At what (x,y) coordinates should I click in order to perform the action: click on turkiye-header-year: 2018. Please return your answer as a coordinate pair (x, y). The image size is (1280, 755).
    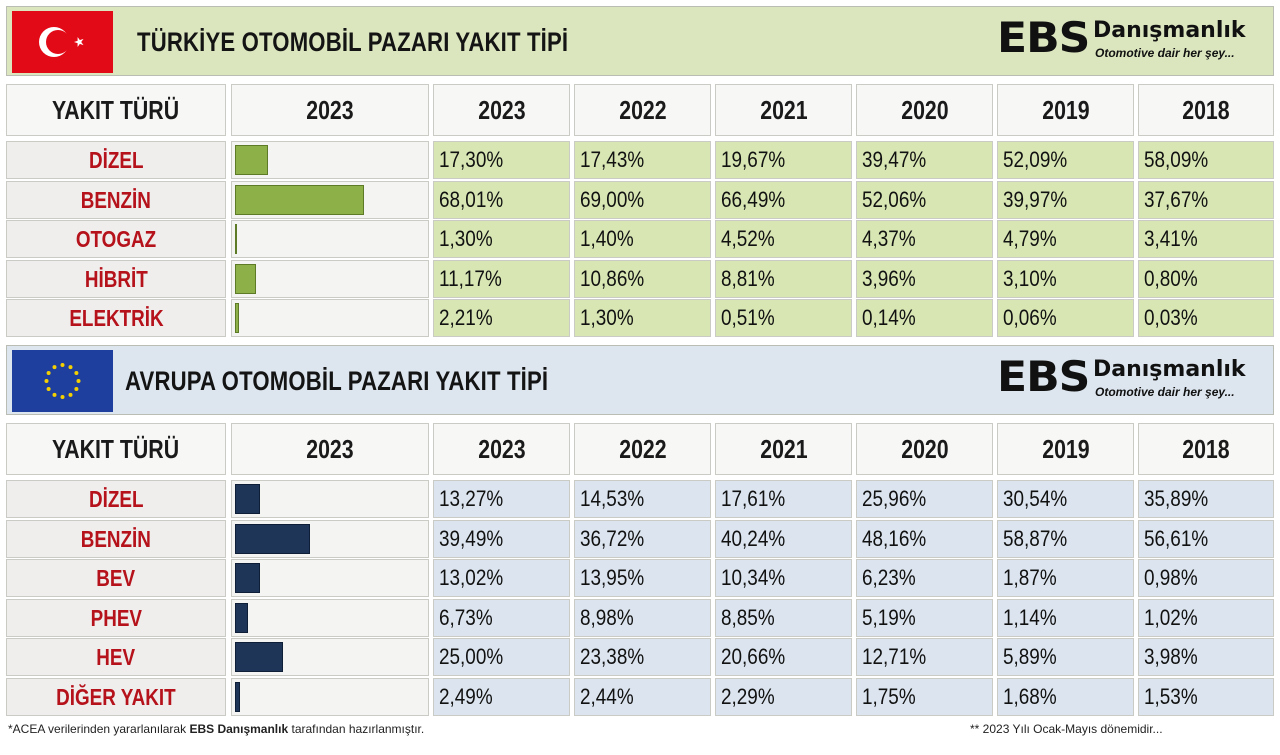
    Looking at the image, I should click on (1206, 110).